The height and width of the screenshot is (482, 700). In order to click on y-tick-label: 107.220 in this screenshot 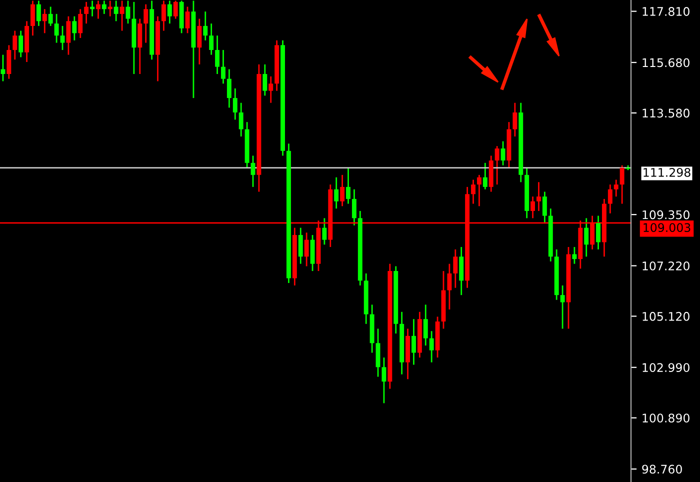, I will do `click(666, 265)`.